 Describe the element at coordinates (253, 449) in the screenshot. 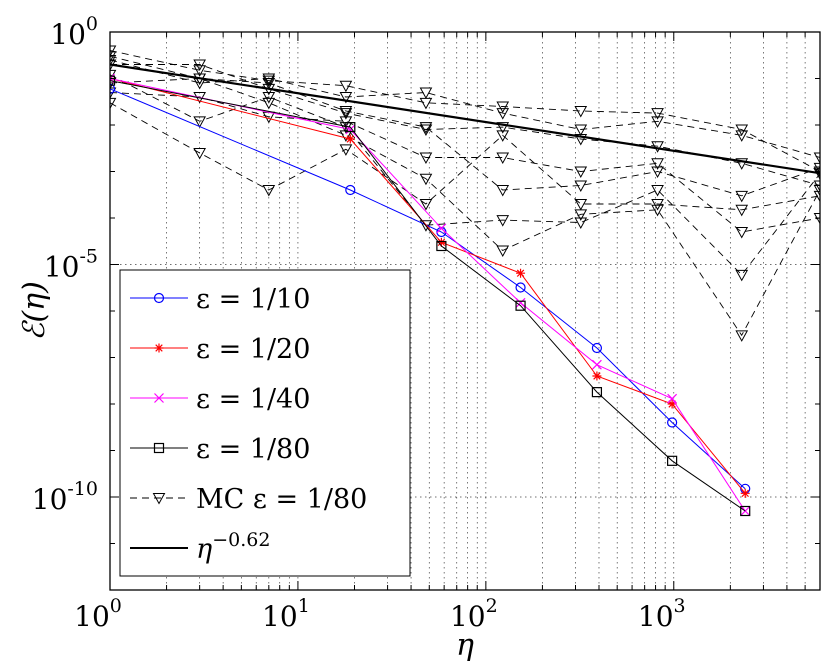

I see `legend-label: ε = 1/80` at that location.